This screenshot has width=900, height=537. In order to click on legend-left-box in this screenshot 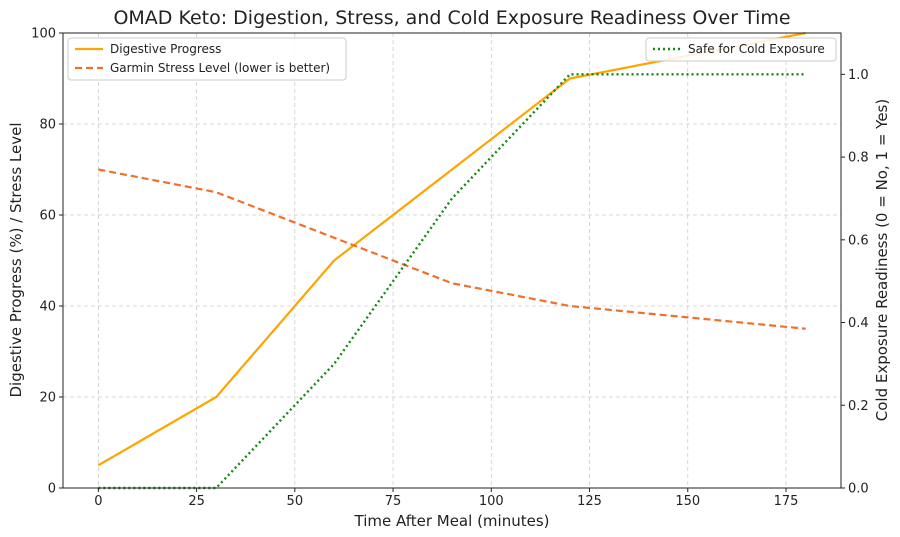, I will do `click(207, 59)`.